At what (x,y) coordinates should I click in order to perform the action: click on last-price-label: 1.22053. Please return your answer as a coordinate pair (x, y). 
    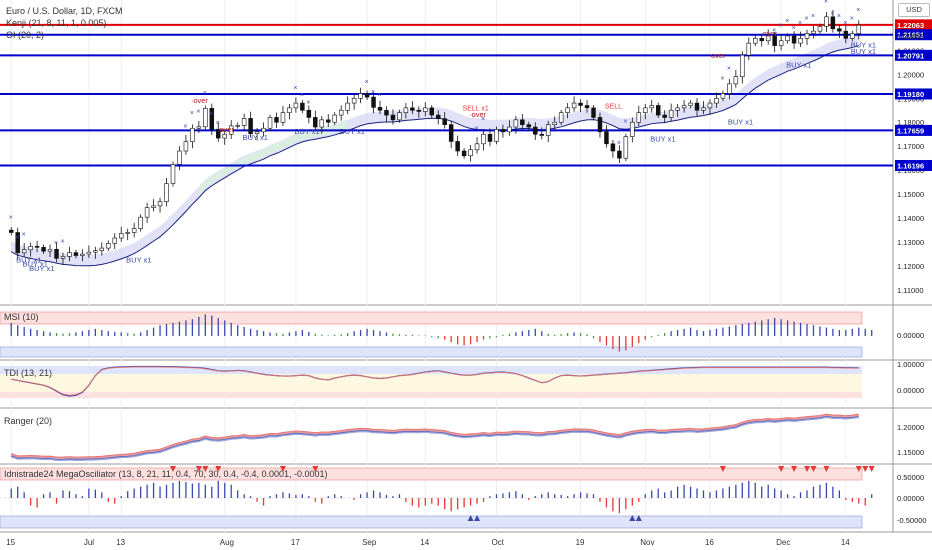
    Looking at the image, I should click on (910, 36).